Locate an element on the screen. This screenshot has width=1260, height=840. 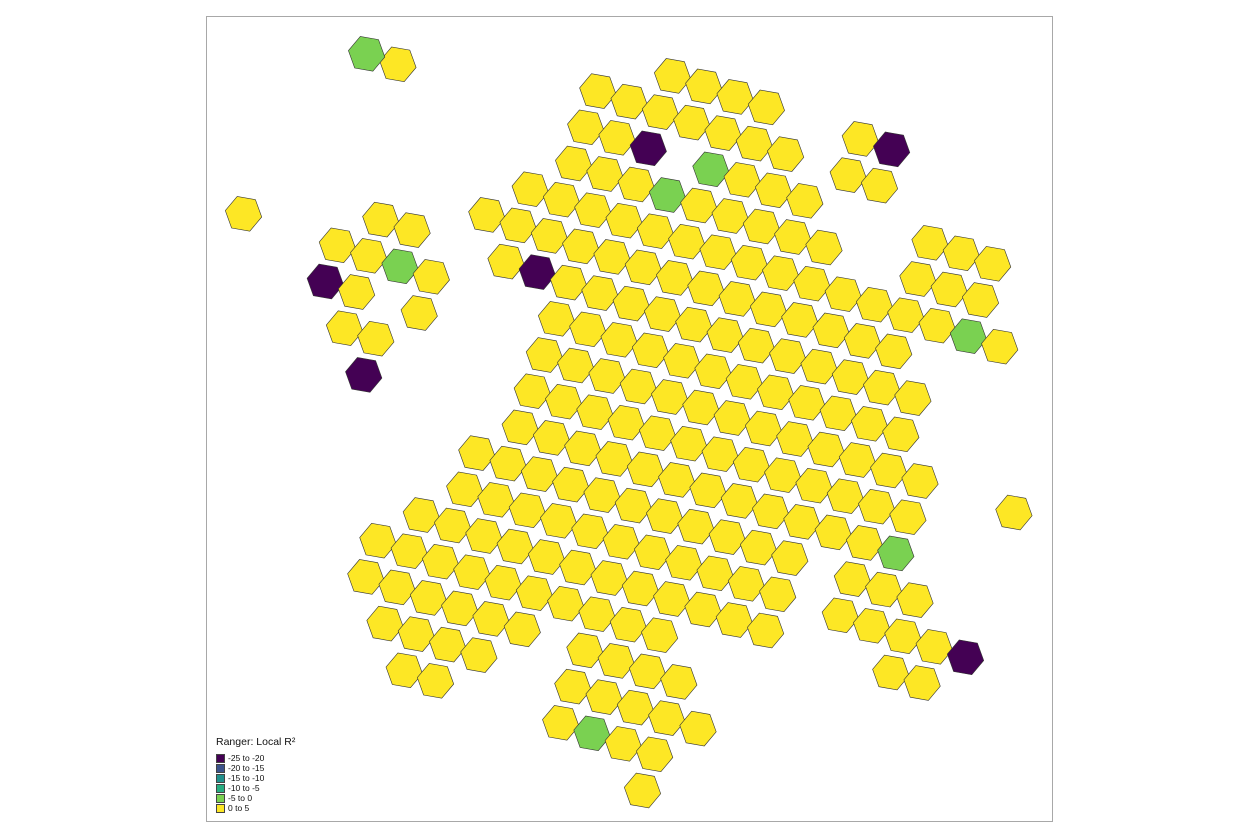
legend-item: -20 to -15 is located at coordinates (255, 768).